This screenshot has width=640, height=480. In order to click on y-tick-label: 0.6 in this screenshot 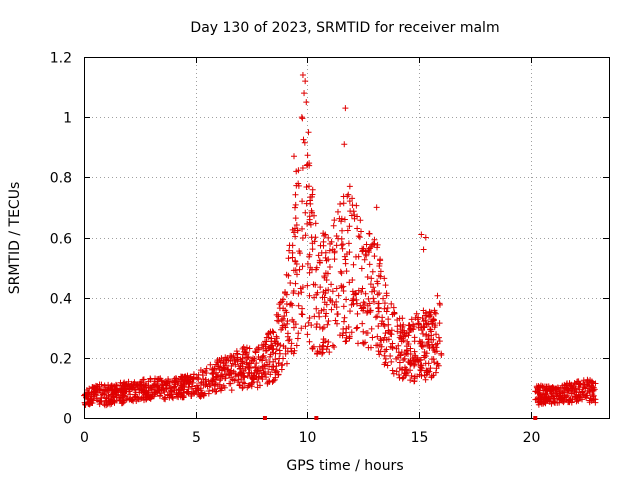, I will do `click(61, 240)`.